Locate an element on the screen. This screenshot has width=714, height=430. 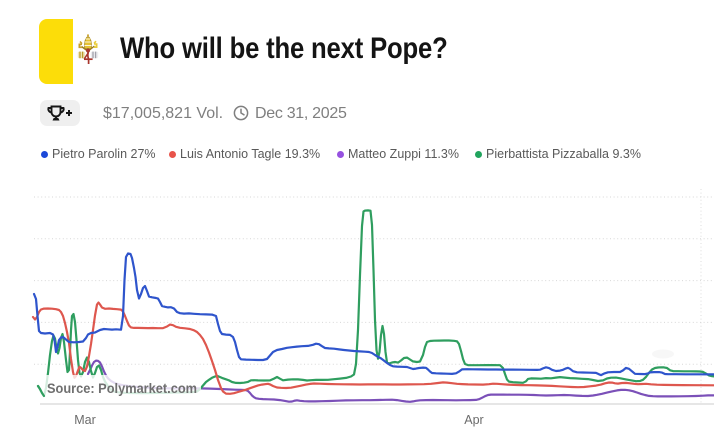
svg-text: Mar is located at coordinates (85, 420).